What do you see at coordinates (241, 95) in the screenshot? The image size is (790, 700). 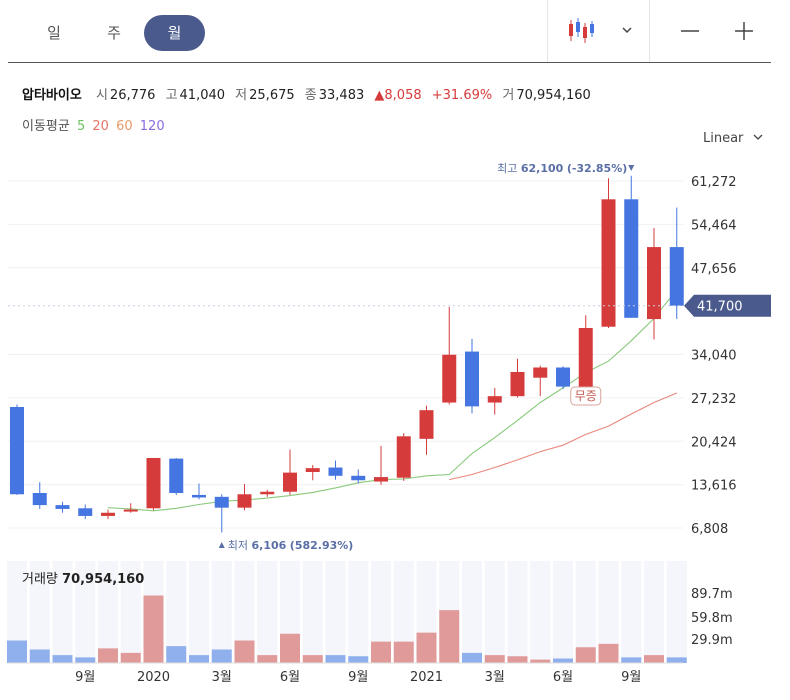 I see `low-label: 저` at bounding box center [241, 95].